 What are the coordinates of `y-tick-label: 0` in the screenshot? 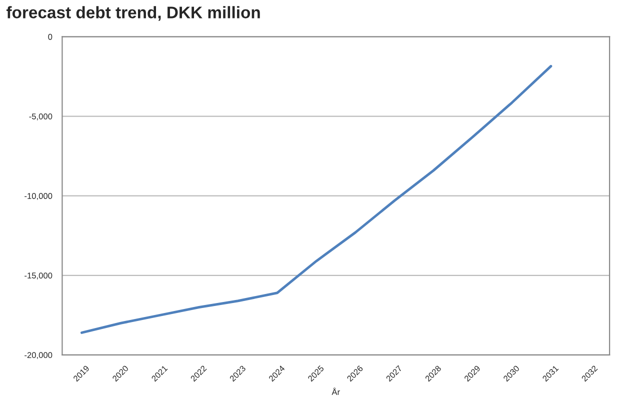 It's located at (50, 37).